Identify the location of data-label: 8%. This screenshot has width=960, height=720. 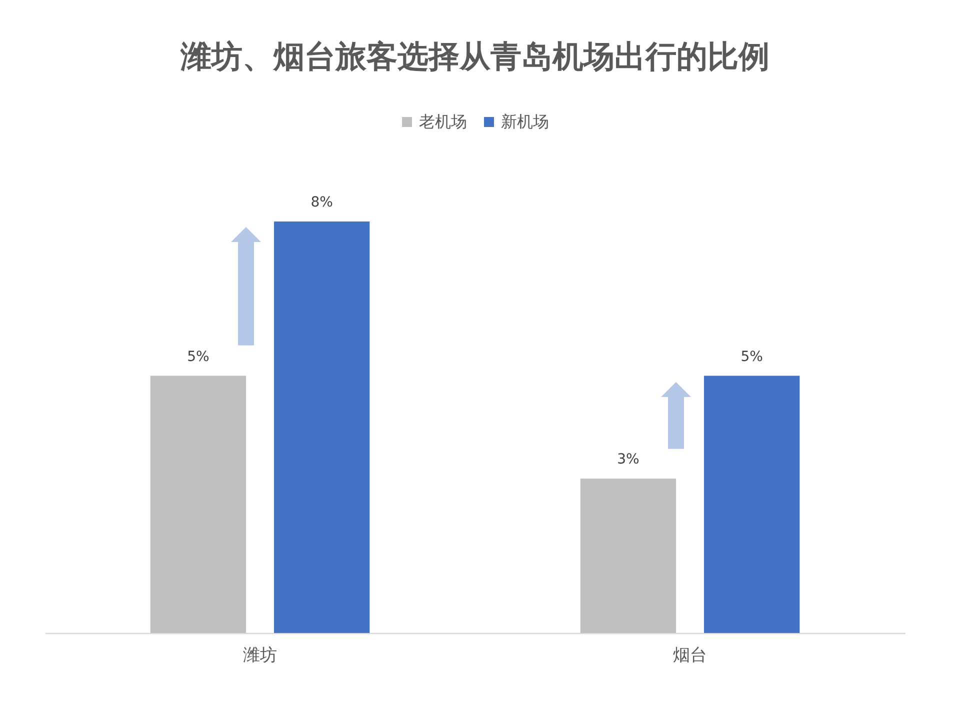
(321, 202).